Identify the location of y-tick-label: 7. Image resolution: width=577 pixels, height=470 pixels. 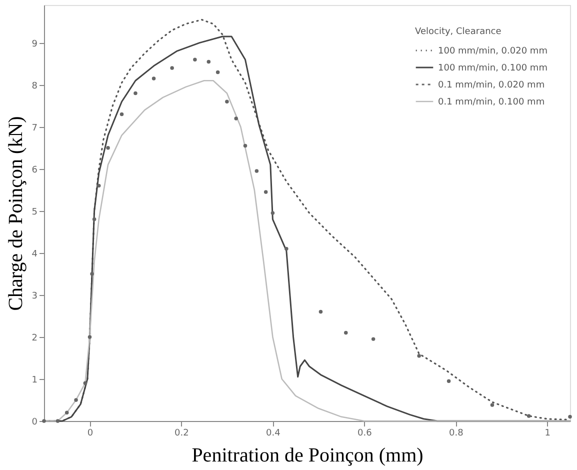
(35, 128).